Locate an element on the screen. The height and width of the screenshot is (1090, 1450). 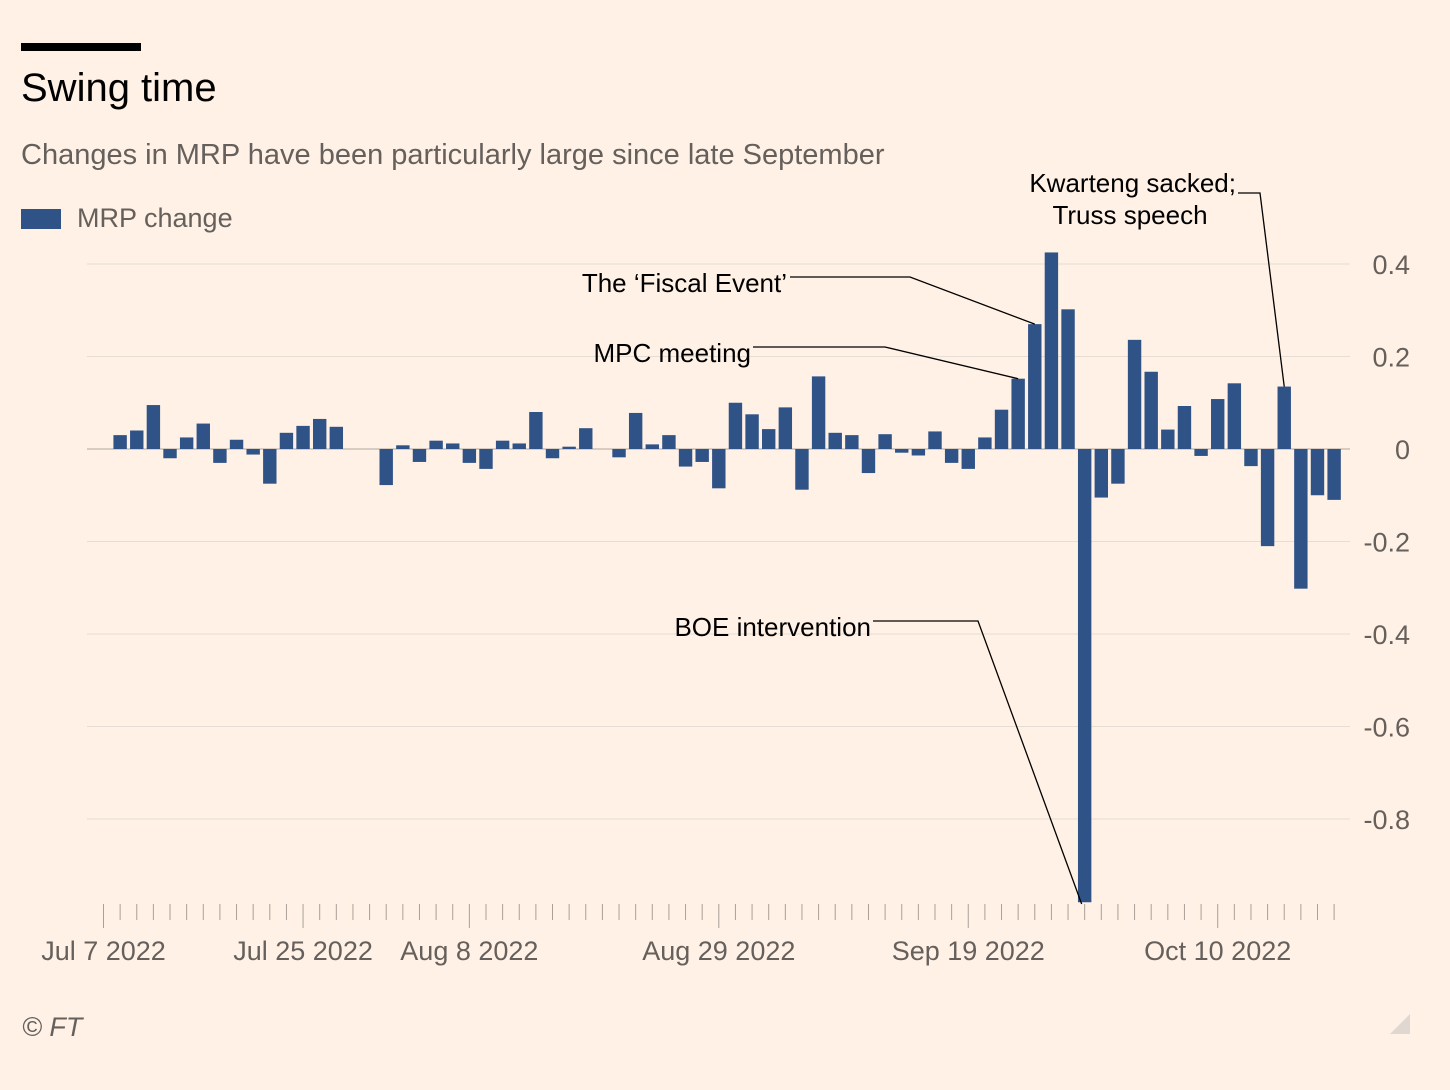
top-rule is located at coordinates (81, 47).